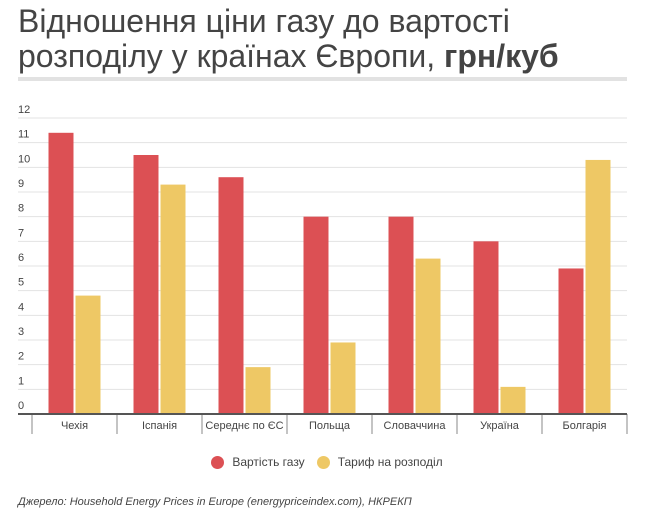 The height and width of the screenshot is (518, 650). I want to click on y-tick-label: 5, so click(21, 283).